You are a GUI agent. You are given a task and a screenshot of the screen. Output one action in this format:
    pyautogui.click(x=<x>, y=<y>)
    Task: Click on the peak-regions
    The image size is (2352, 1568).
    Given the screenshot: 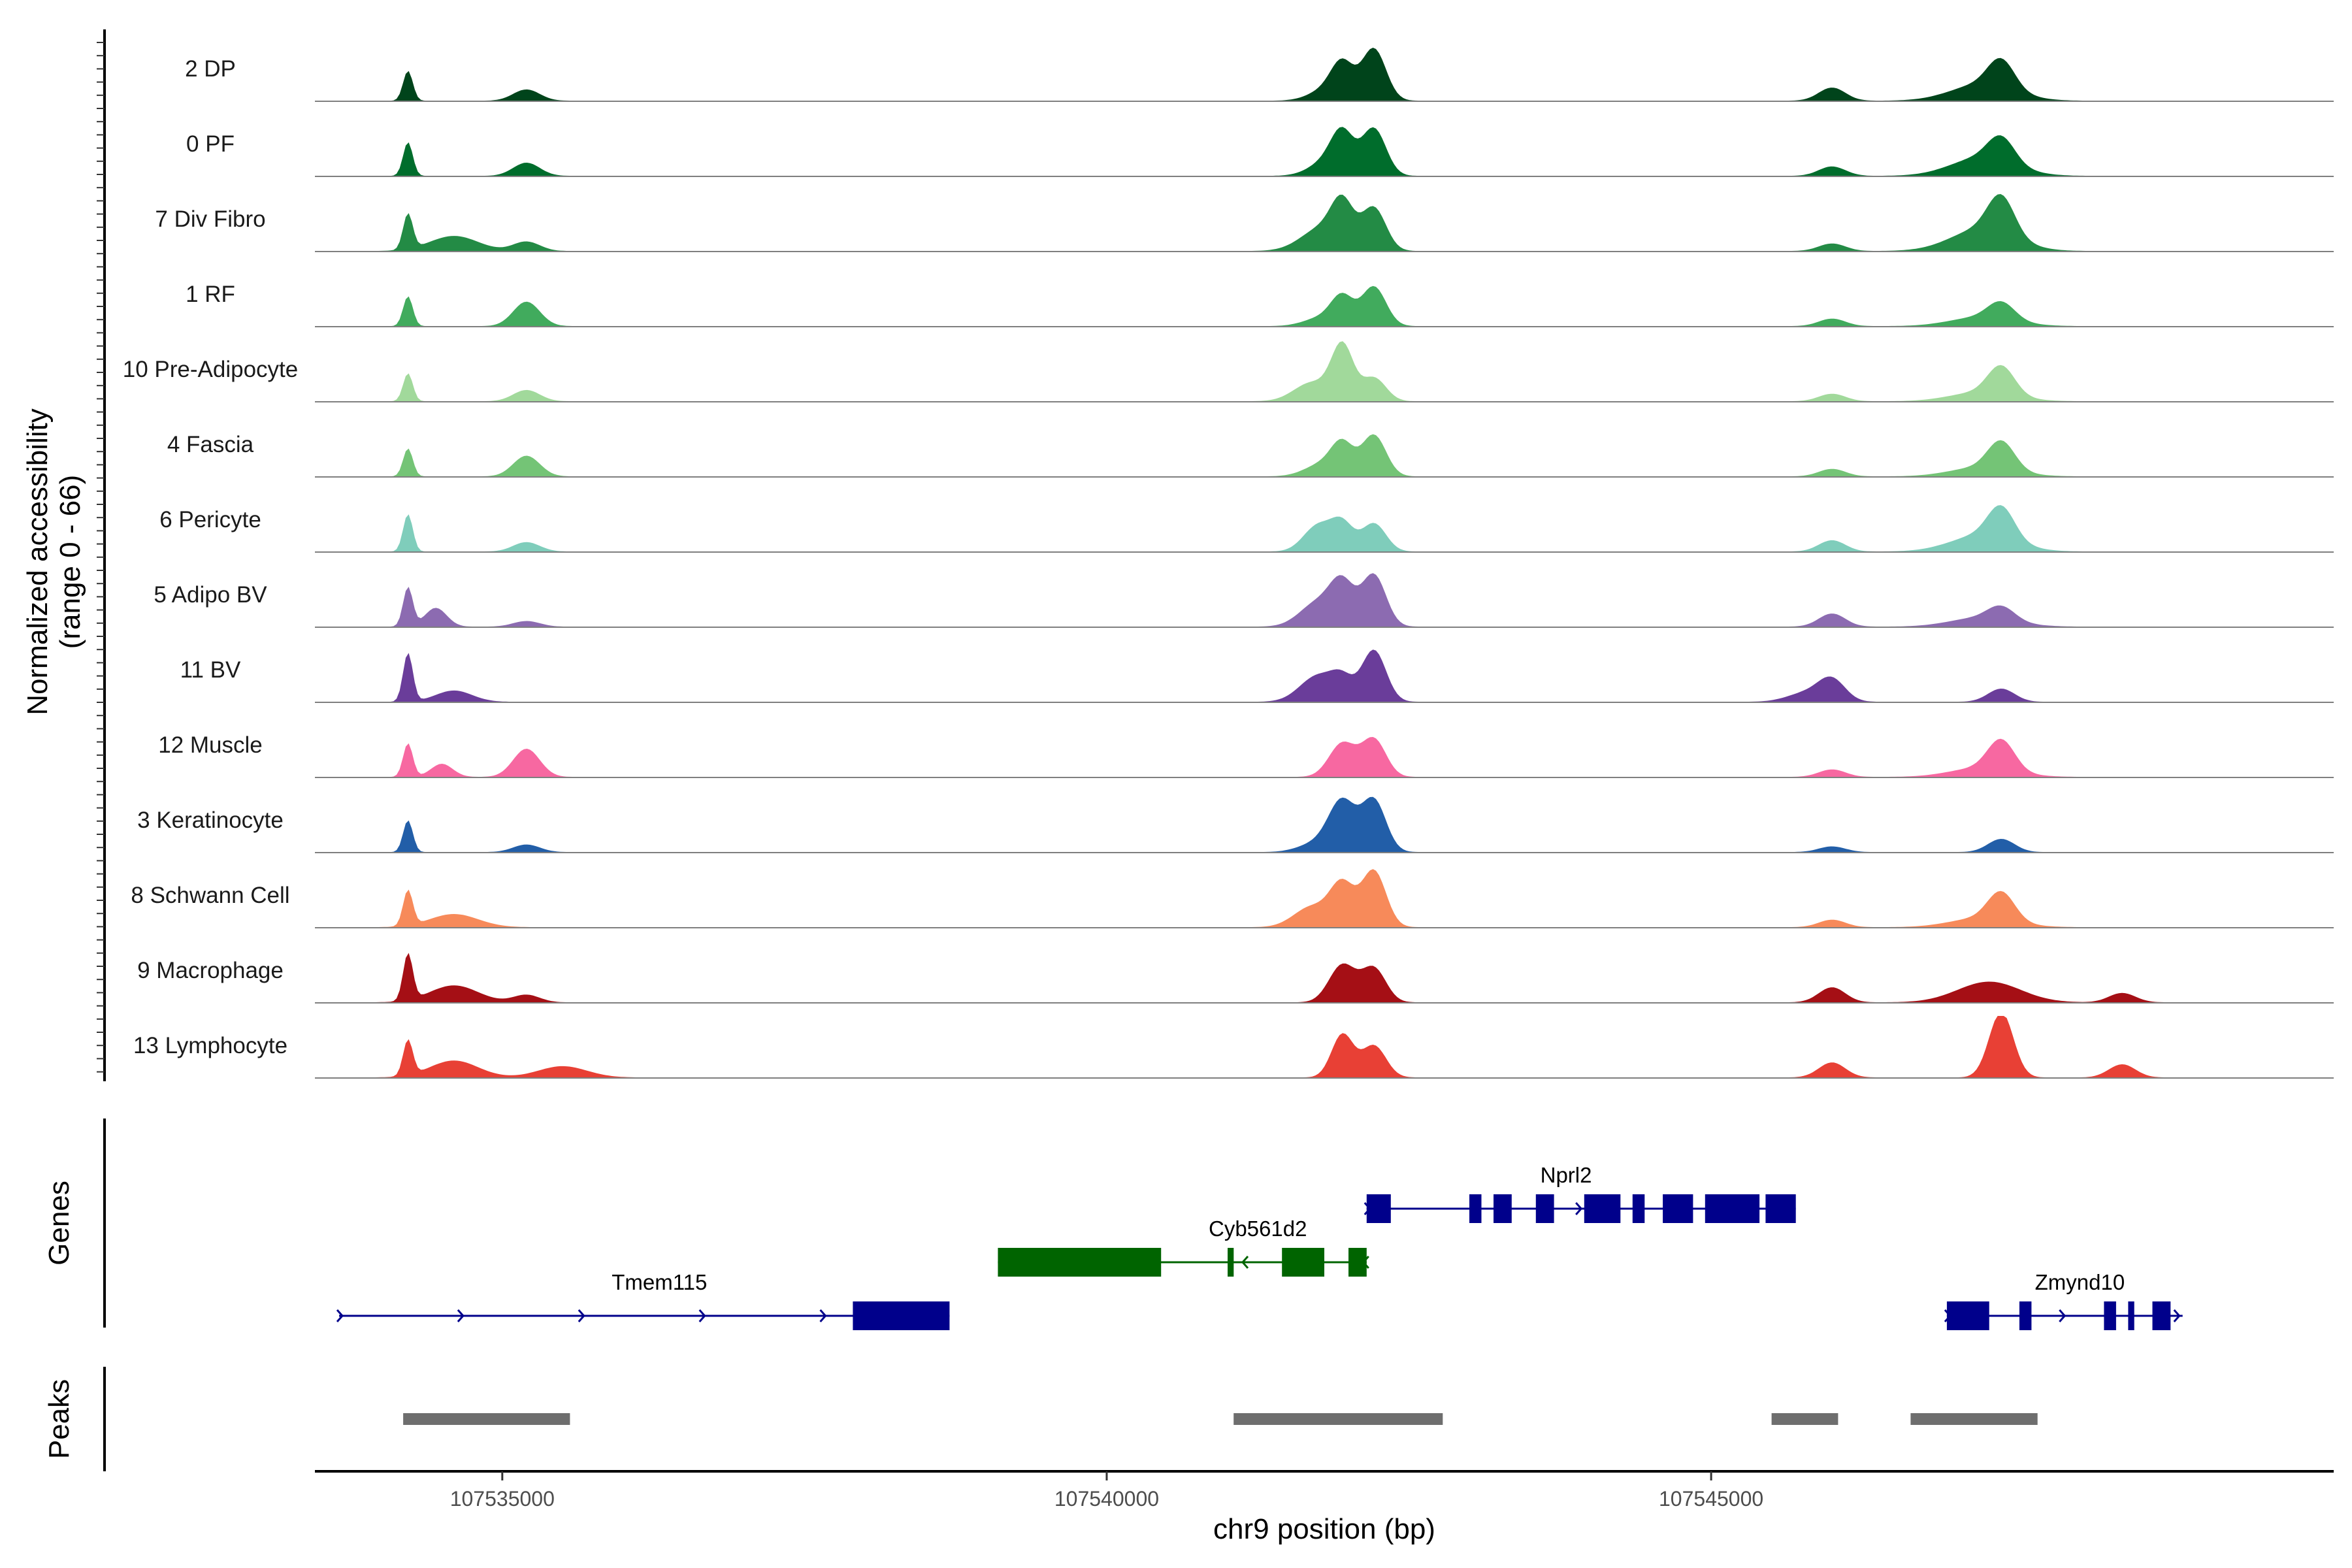 What is the action you would take?
    pyautogui.click(x=1220, y=1419)
    